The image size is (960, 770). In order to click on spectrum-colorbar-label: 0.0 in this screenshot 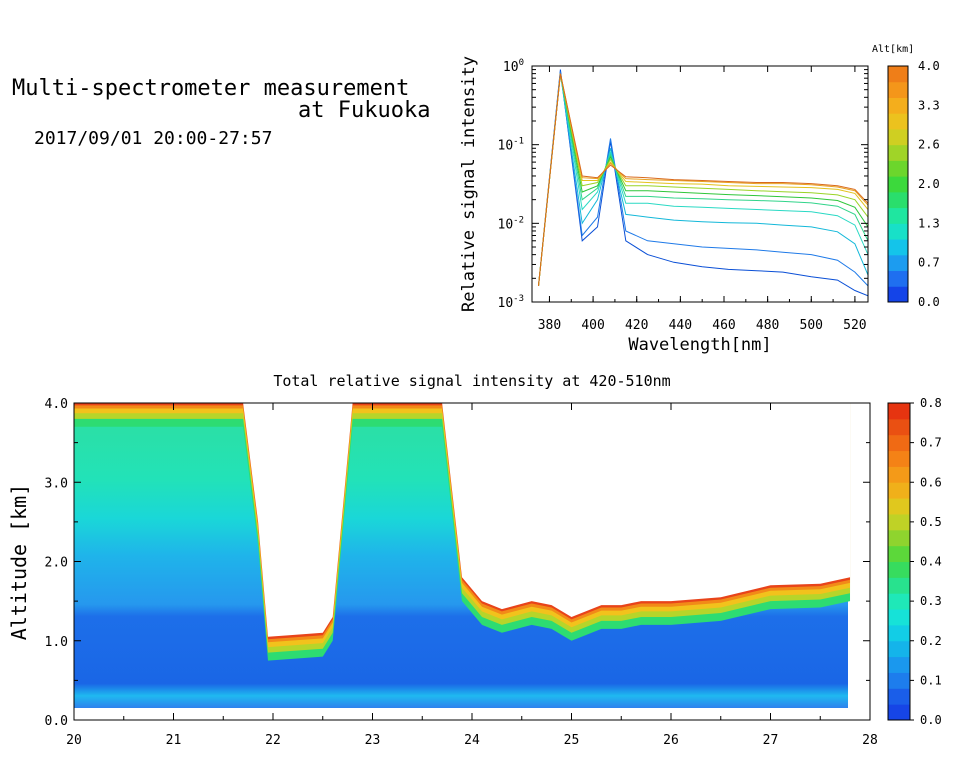, I will do `click(929, 302)`.